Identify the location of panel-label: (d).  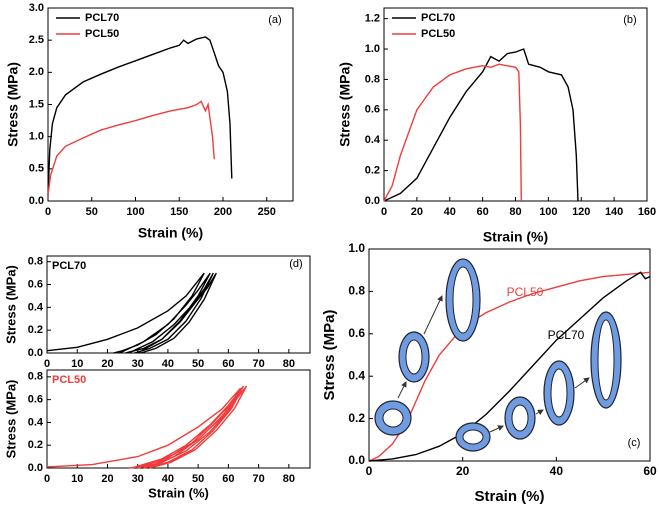
(295, 264).